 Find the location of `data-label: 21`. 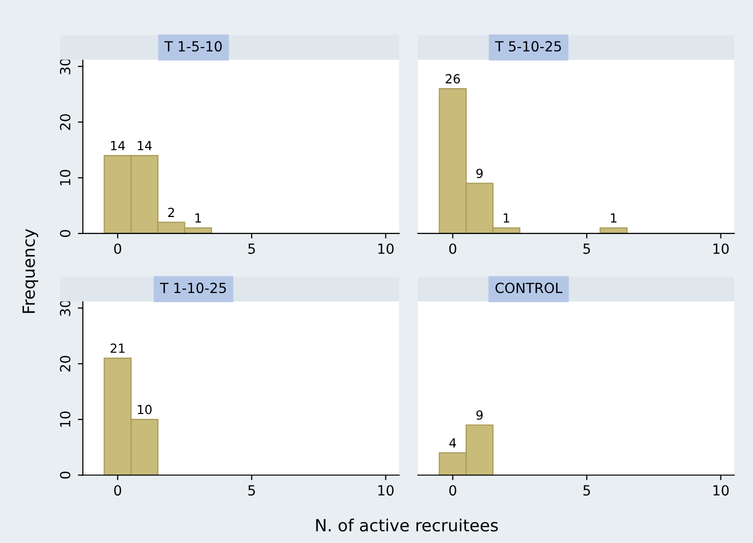

data-label: 21 is located at coordinates (117, 348).